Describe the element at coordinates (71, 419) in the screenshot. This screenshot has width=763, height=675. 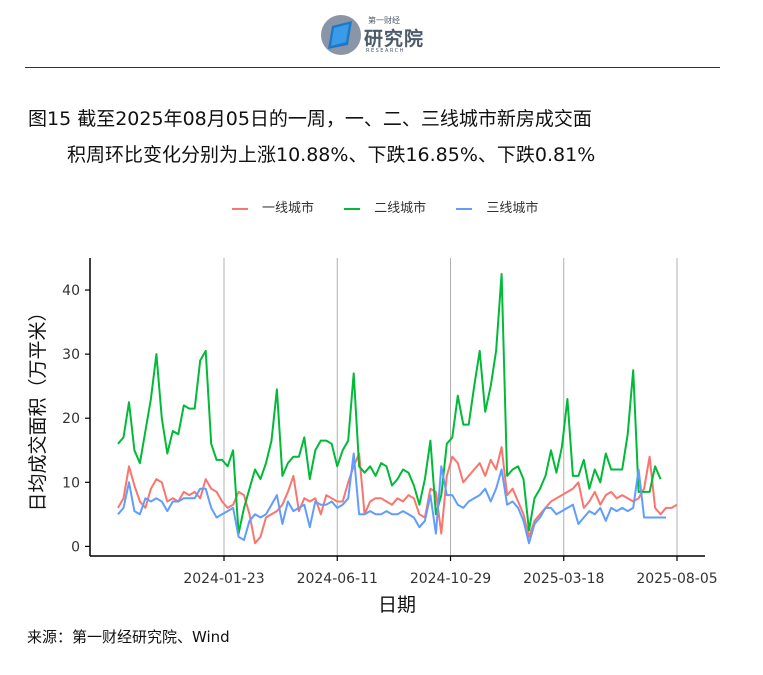
I see `y-tick-label: 20` at that location.